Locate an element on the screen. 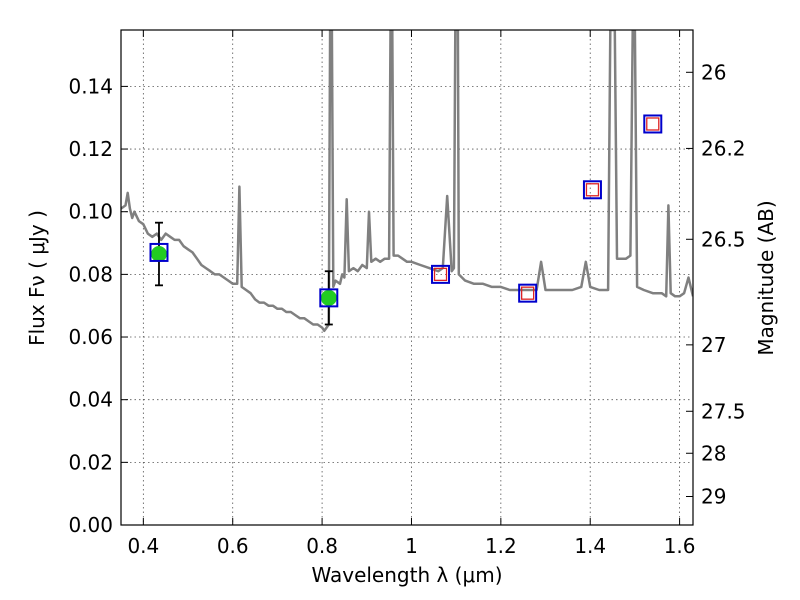  y-tick-label: 0.00 is located at coordinates (90, 525).